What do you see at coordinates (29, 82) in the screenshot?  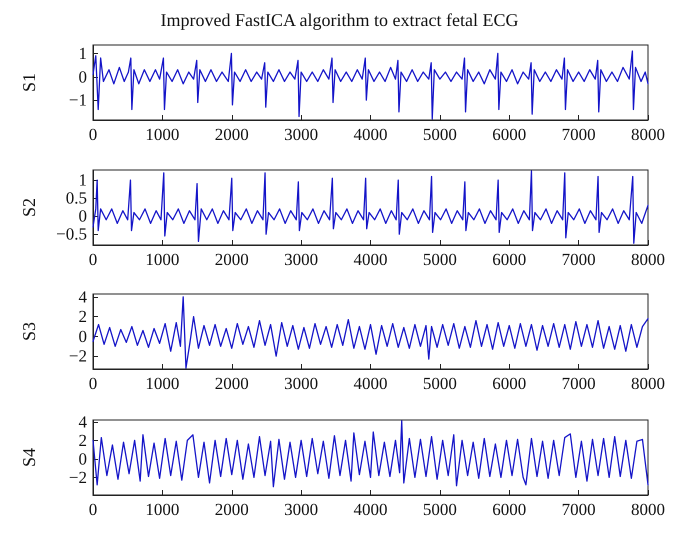 I see `y-axis-title: S1` at bounding box center [29, 82].